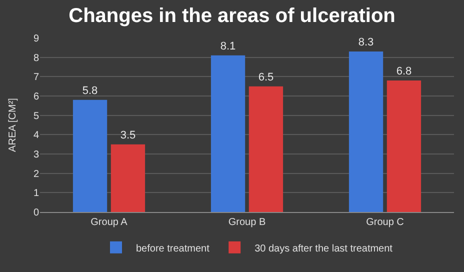 This screenshot has height=272, width=464. What do you see at coordinates (36, 116) in the screenshot?
I see `y-tick-label: 5` at bounding box center [36, 116].